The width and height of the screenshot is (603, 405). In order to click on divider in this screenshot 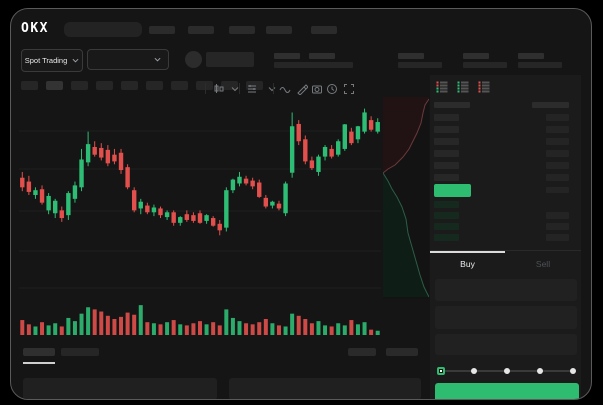, I will do `click(505, 250)`.